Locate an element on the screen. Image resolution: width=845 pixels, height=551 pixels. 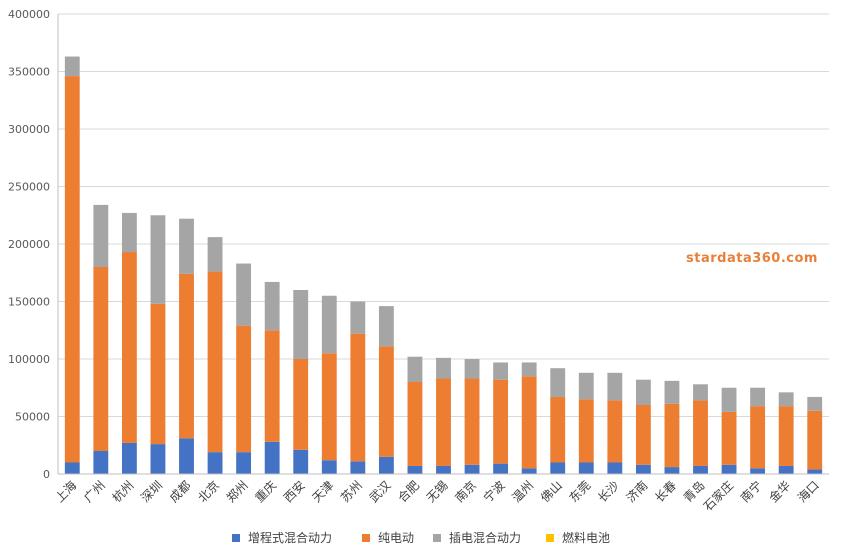
y-tick-label: 350000 is located at coordinates (29, 72).